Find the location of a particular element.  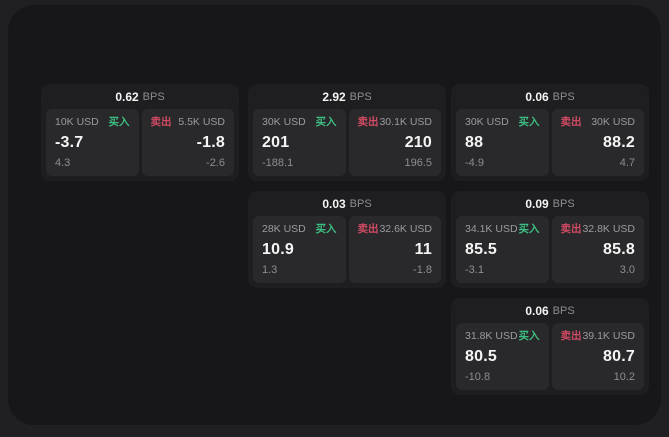

buy-price: -3.7 is located at coordinates (69, 142).